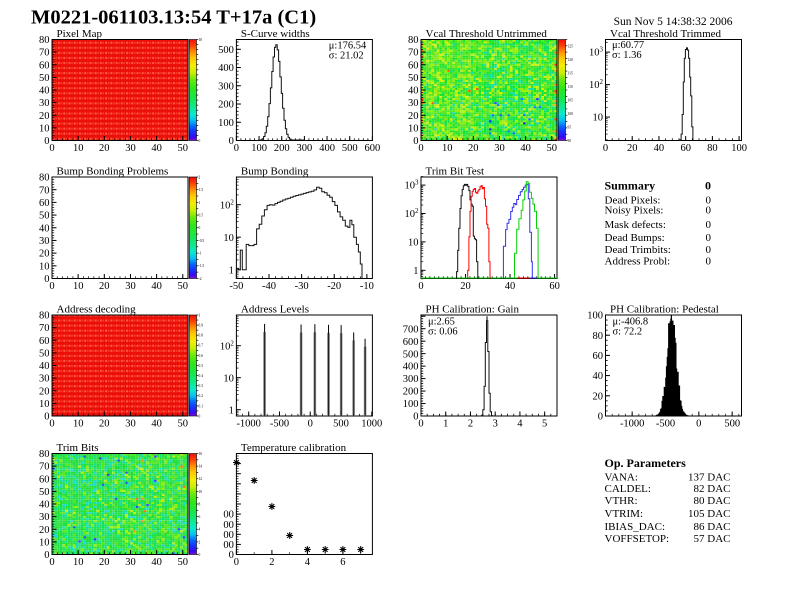  Describe the element at coordinates (236, 286) in the screenshot. I see `svg-text: -50` at that location.